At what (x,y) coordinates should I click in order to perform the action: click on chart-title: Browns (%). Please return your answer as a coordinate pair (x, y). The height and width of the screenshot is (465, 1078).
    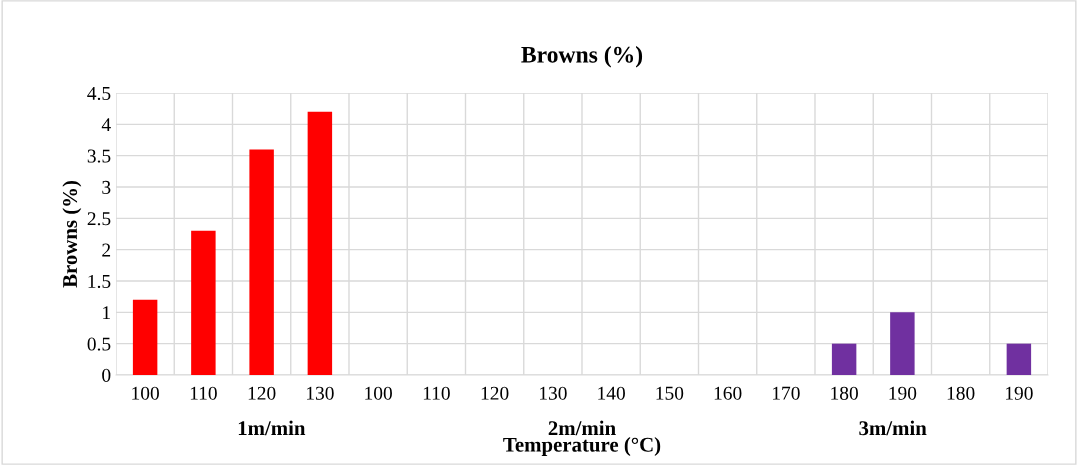
    Looking at the image, I should click on (582, 57).